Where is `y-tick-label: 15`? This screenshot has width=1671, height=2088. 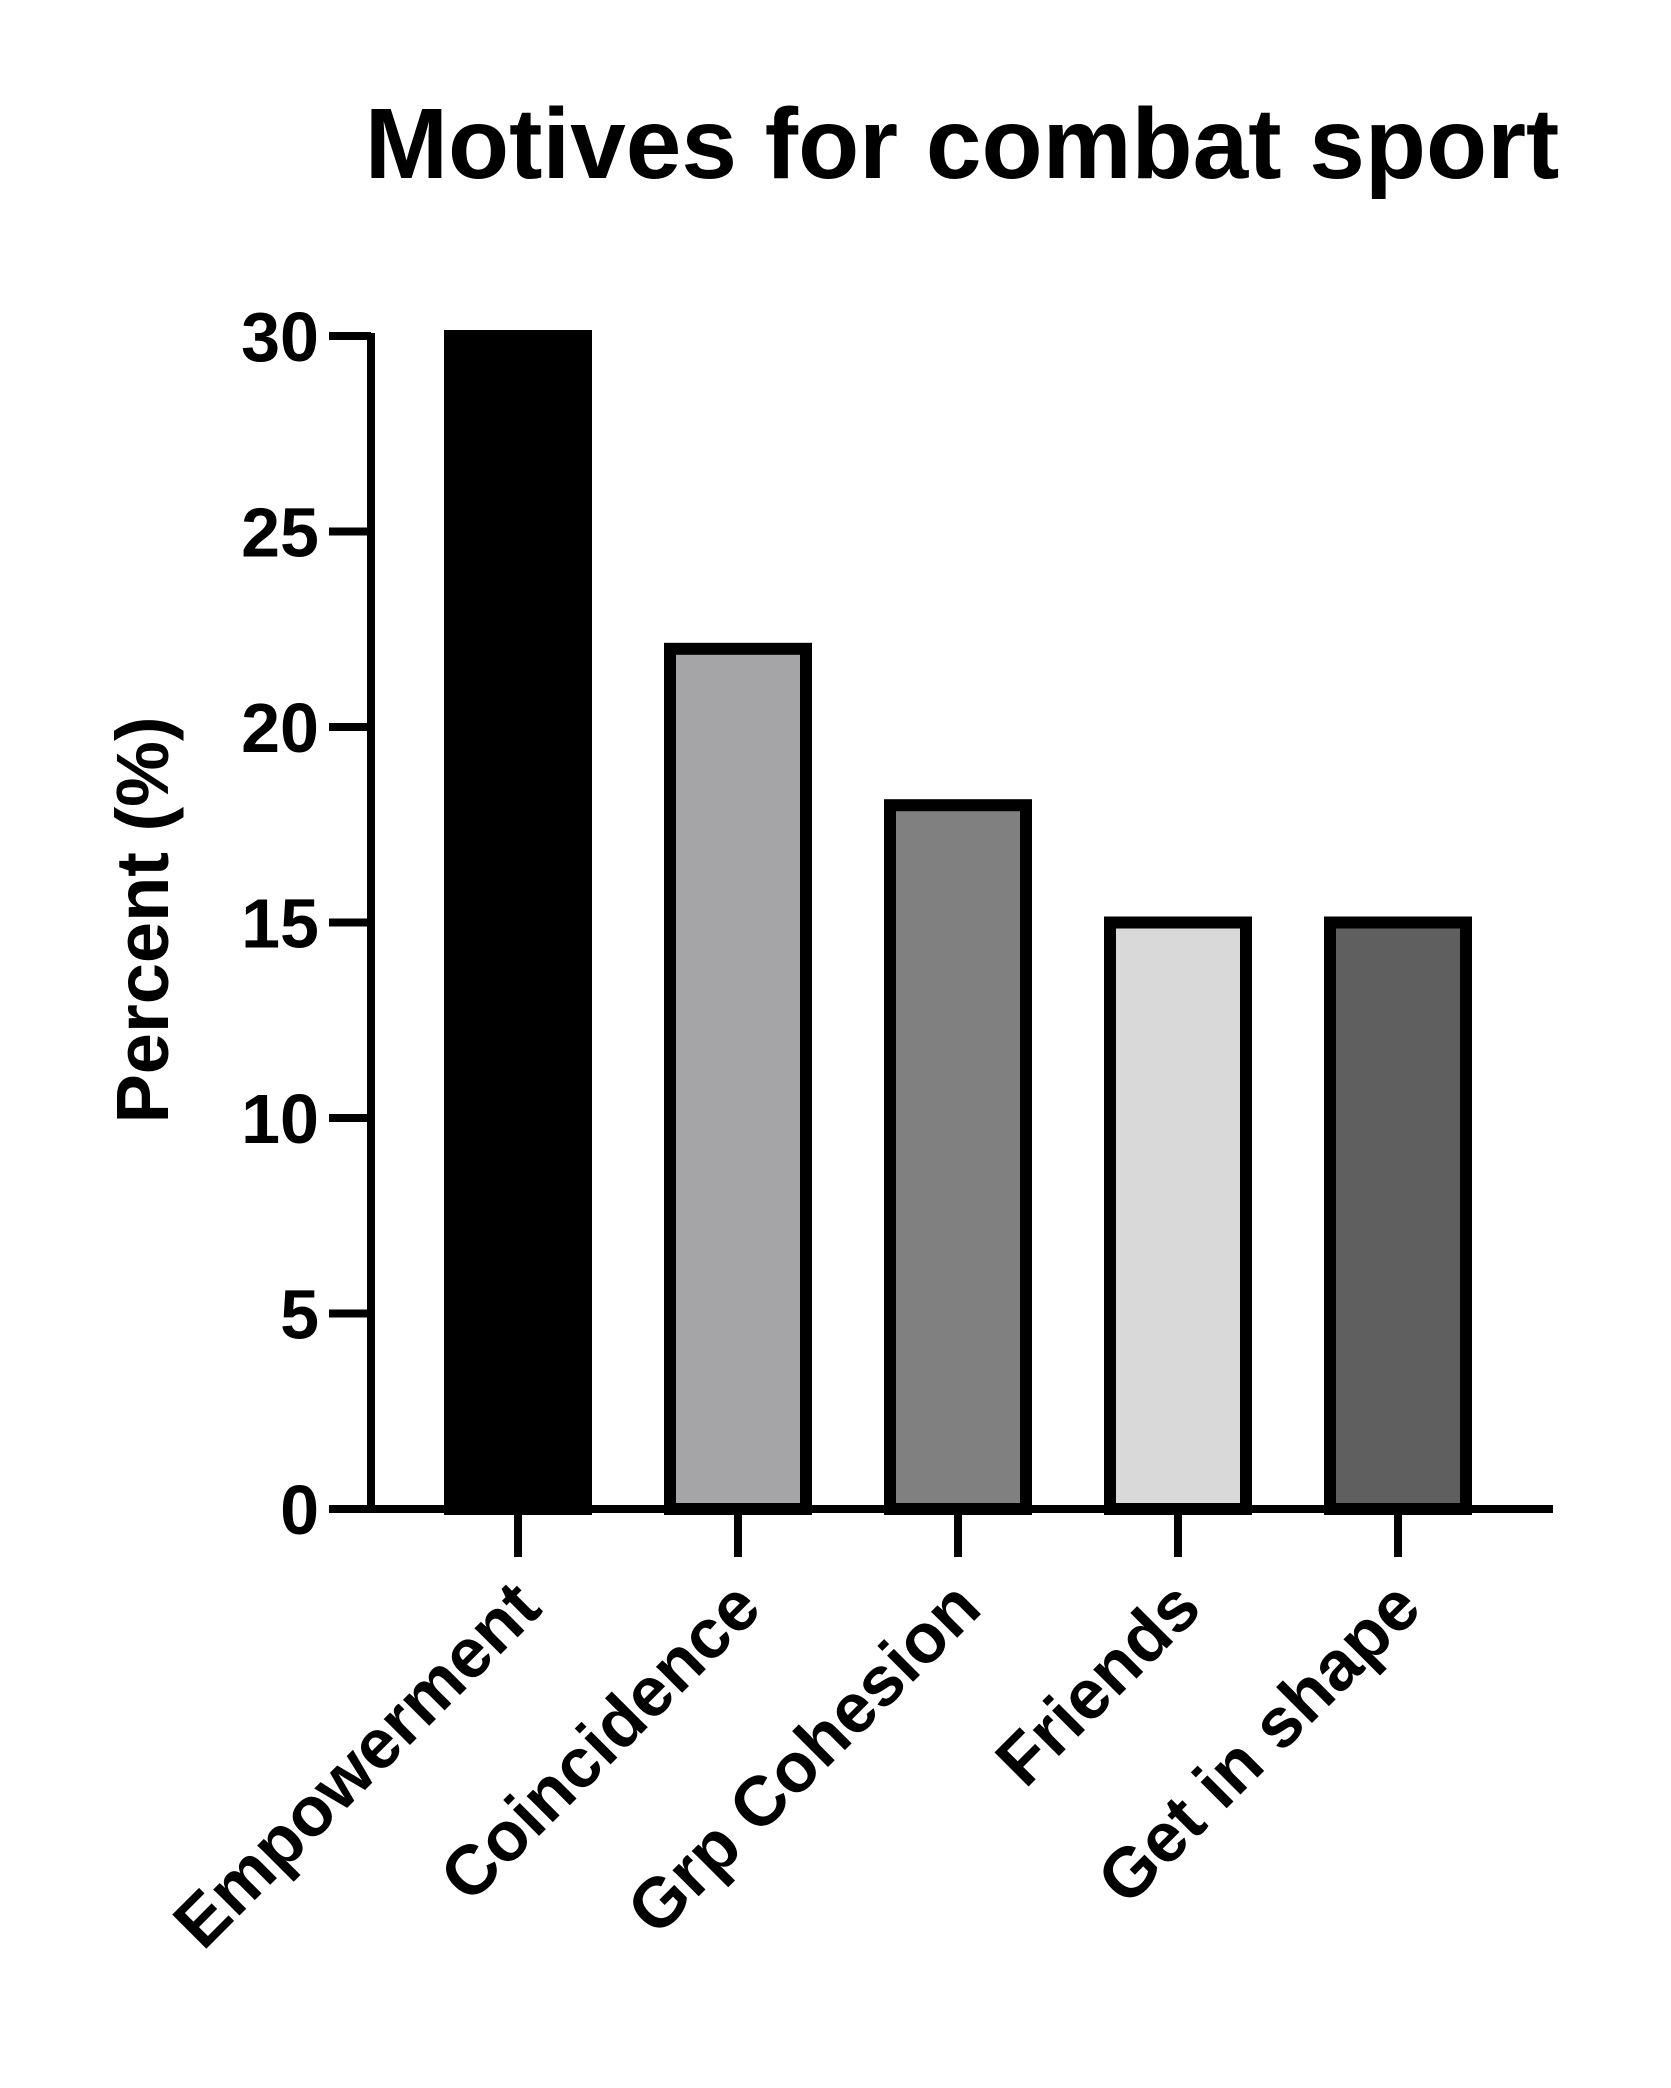
y-tick-label: 15 is located at coordinates (280, 924).